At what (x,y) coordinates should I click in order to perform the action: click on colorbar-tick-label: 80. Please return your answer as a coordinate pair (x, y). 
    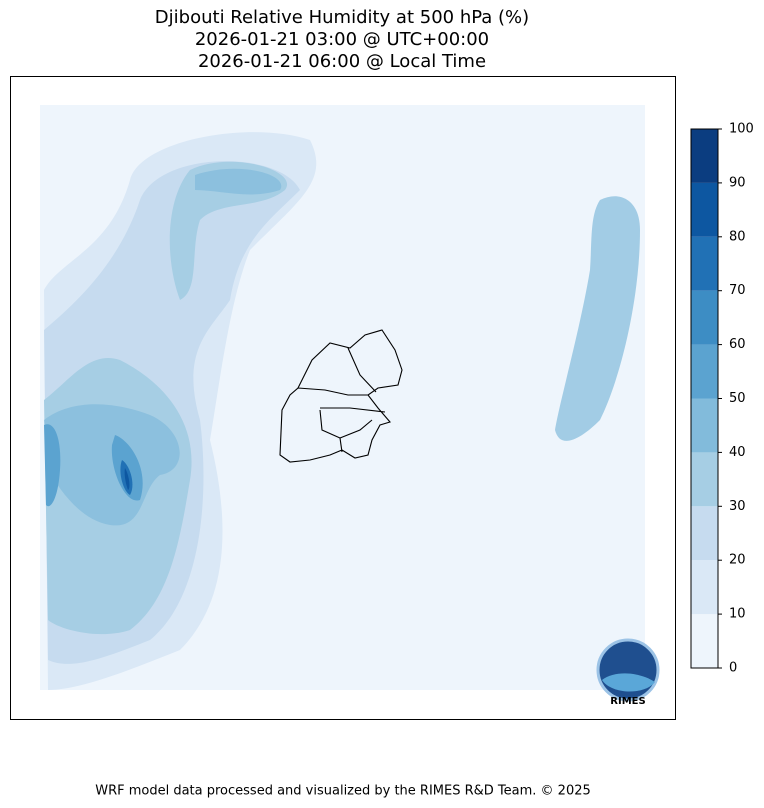
    Looking at the image, I should click on (737, 236).